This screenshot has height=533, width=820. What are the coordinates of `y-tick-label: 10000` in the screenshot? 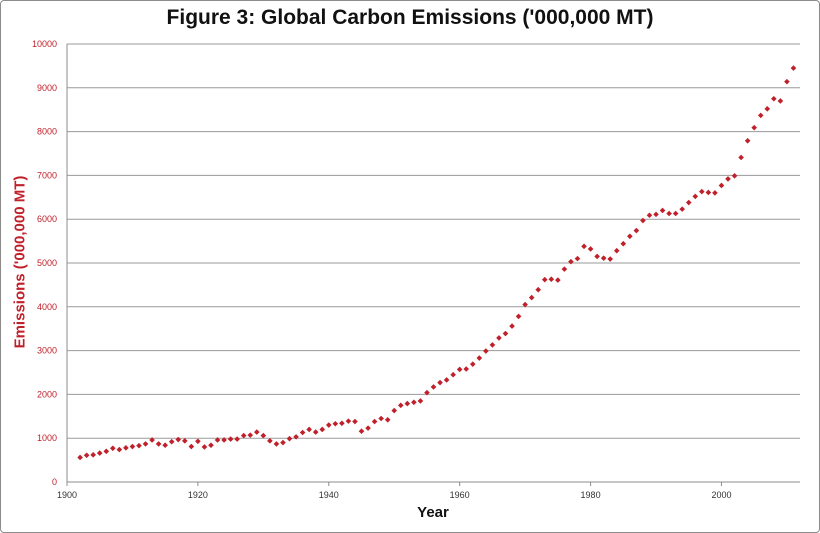 It's located at (44, 44).